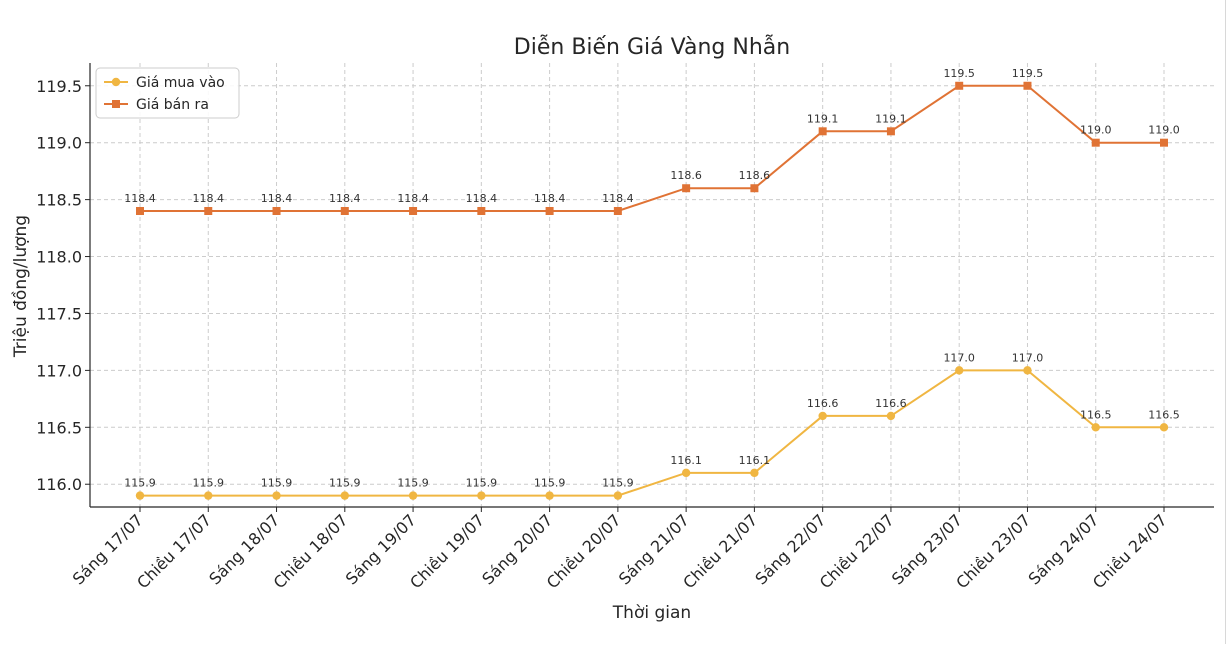 The image size is (1228, 649). I want to click on y-tick-label: 117.0, so click(59, 370).